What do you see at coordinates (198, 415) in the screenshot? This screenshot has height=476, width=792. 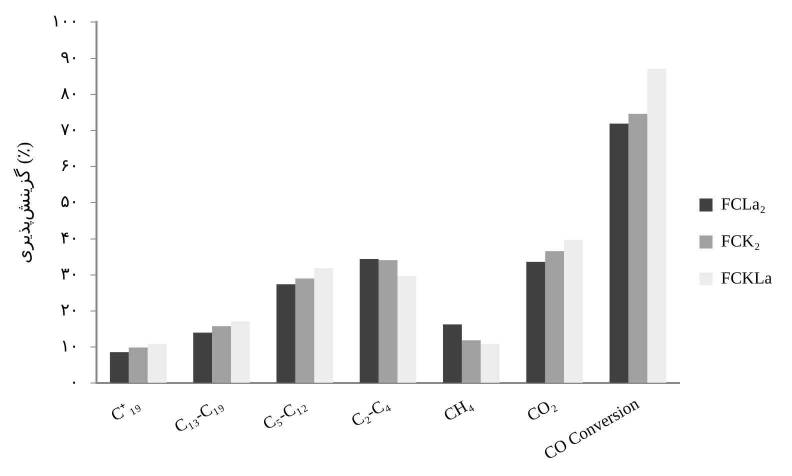 I see `x-tick-label: C₁₃-C₁₉` at bounding box center [198, 415].